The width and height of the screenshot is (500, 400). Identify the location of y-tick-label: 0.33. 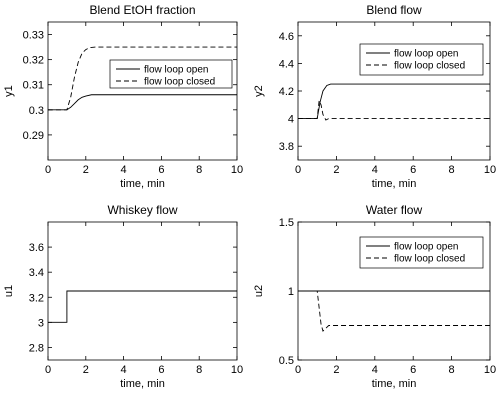
(33, 36).